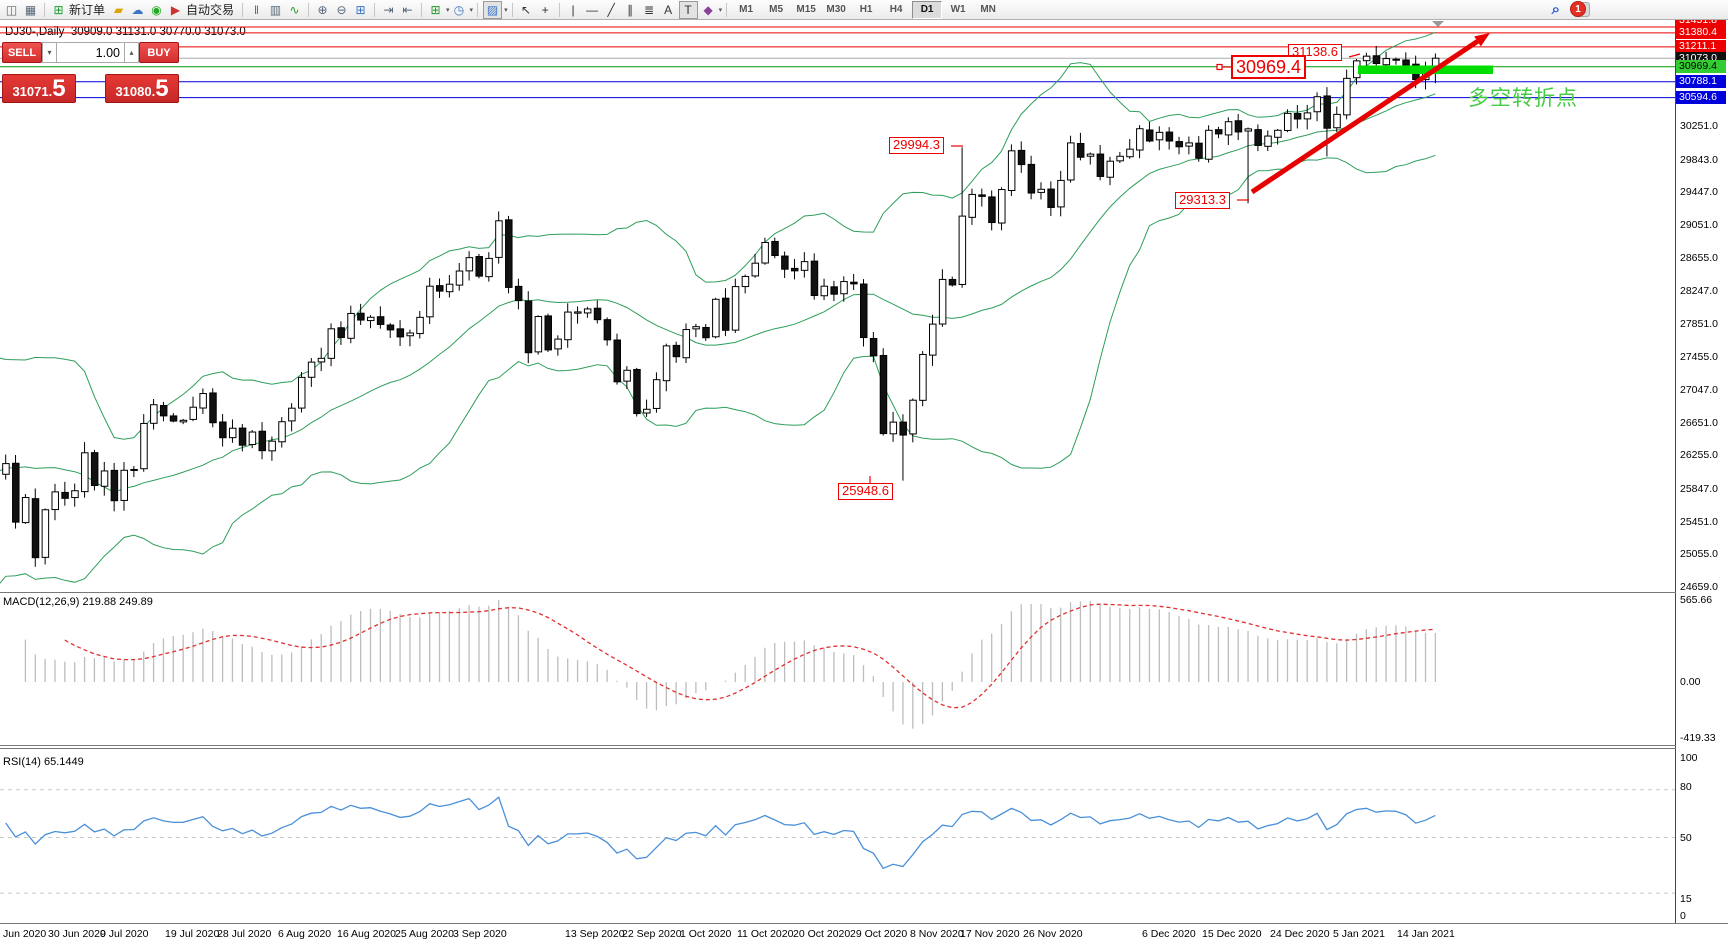  Describe the element at coordinates (611, 9) in the screenshot. I see `trendline-icon: ╱` at that location.